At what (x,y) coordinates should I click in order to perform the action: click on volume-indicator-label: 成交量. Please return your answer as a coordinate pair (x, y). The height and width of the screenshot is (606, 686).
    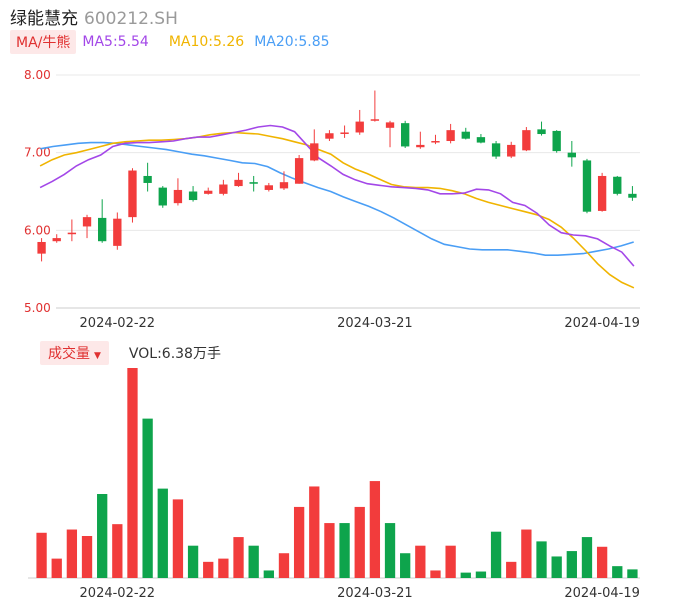
    Looking at the image, I should click on (69, 354).